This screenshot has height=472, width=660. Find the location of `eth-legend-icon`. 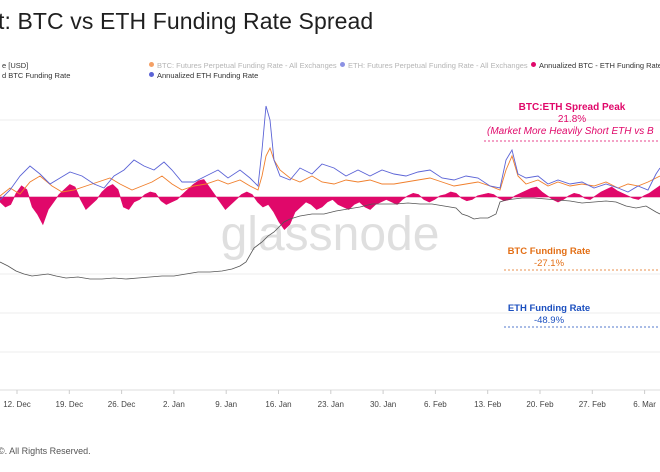

eth-legend-icon is located at coordinates (151, 74).